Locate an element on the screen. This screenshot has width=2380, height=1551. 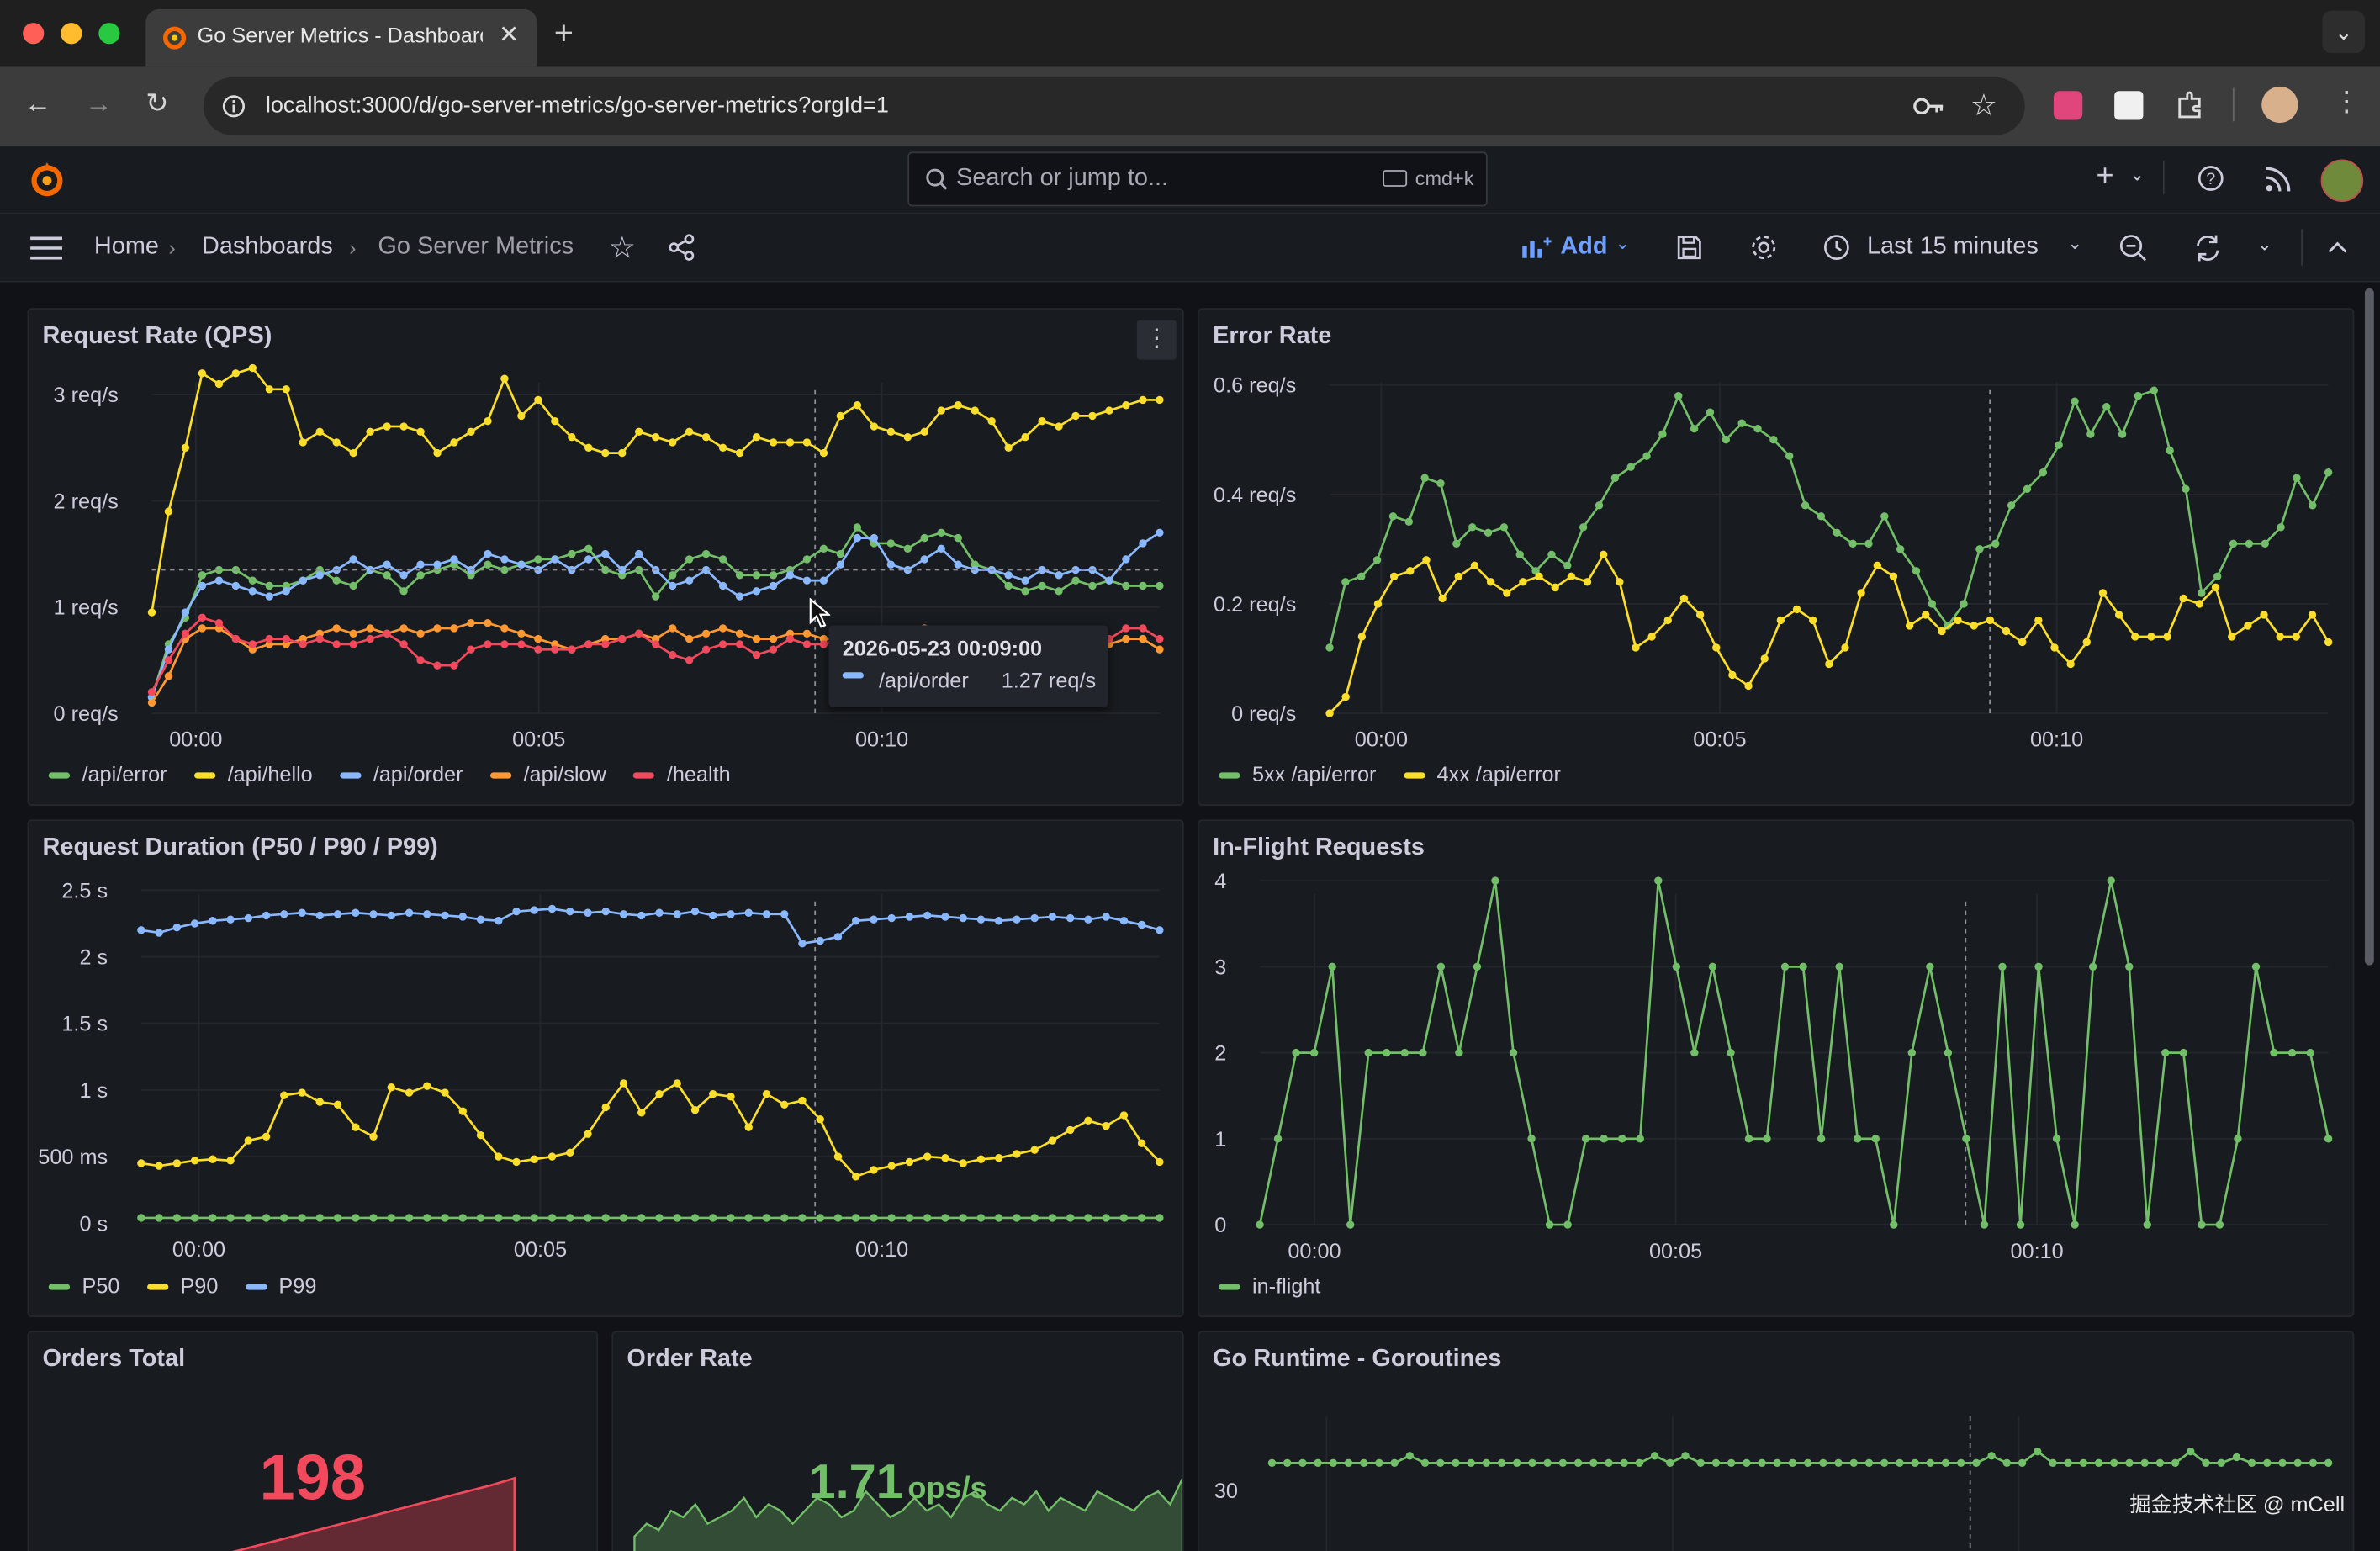
new-tab-icon: + is located at coordinates (563, 32).